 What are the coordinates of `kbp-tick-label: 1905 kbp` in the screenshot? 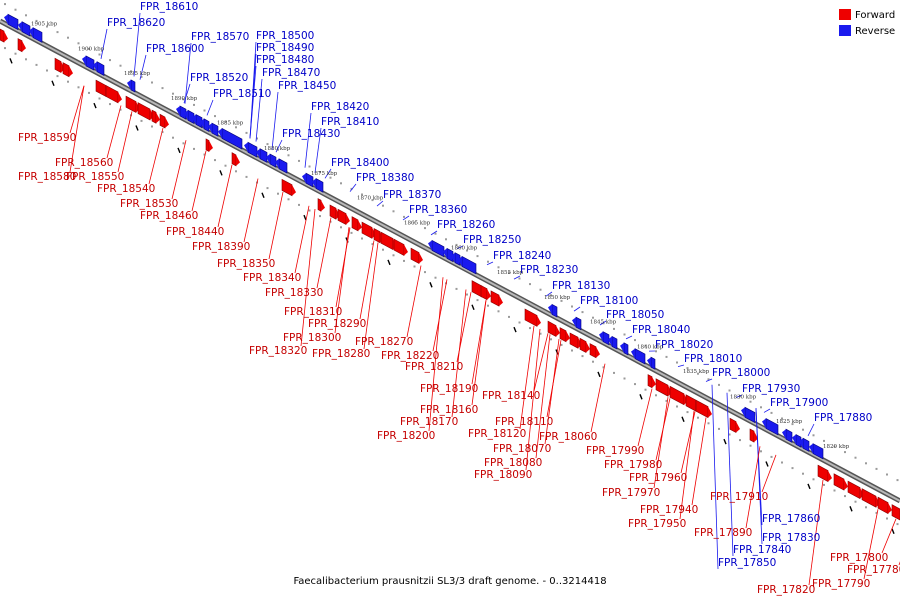 It's located at (44, 25).